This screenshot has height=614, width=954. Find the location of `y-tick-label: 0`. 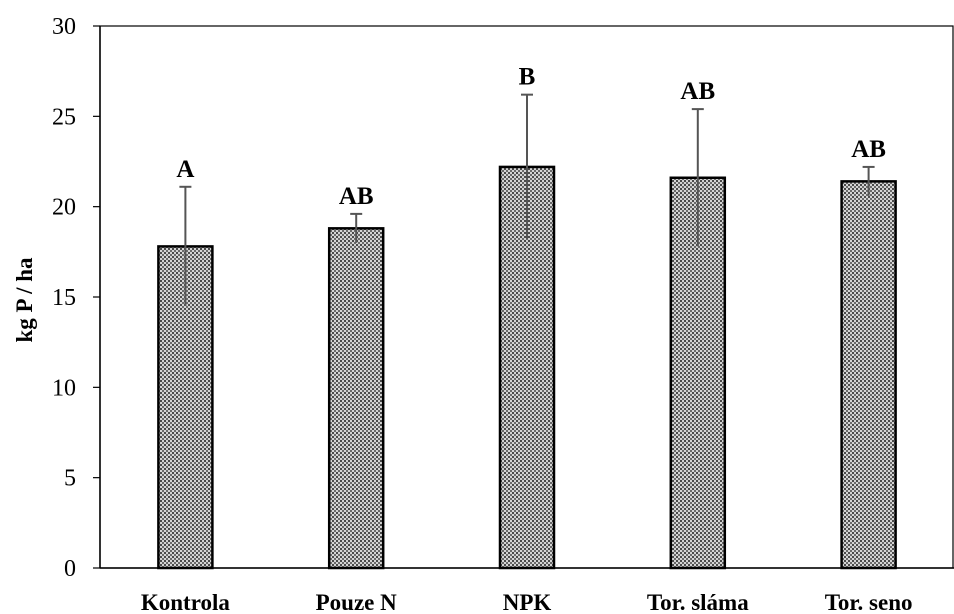

y-tick-label: 0 is located at coordinates (70, 569).